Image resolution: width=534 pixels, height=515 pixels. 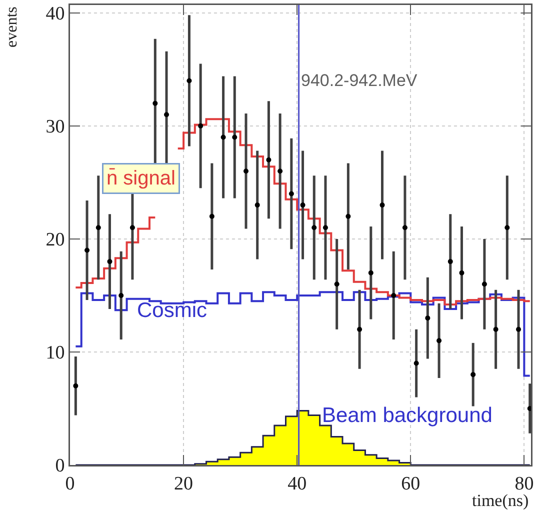 I want to click on x-tick-label: 40, so click(x=297, y=483).